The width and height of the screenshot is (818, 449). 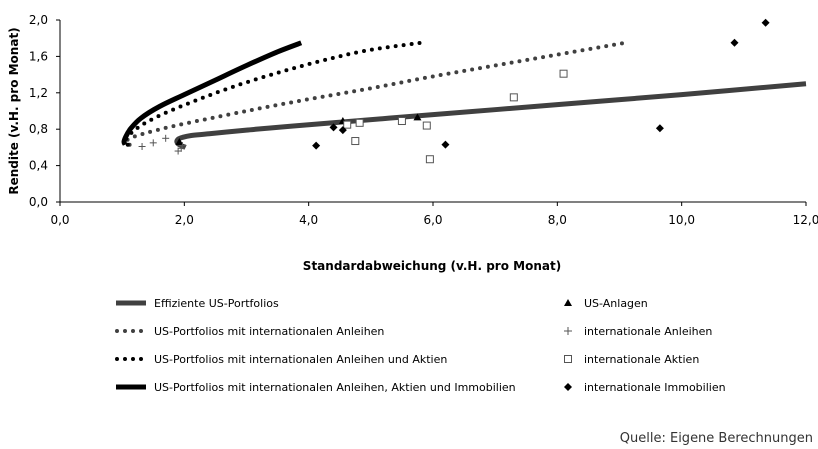 What do you see at coordinates (44, 111) in the screenshot?
I see `y-tick-group: 0,0 0,4 0,8 1,2 1,6 2,0` at bounding box center [44, 111].